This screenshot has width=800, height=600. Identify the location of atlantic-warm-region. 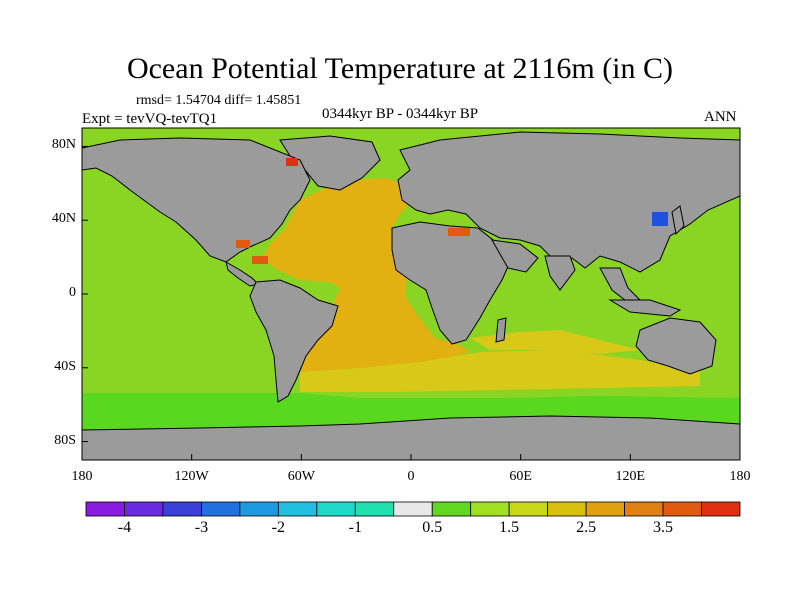
(366, 279).